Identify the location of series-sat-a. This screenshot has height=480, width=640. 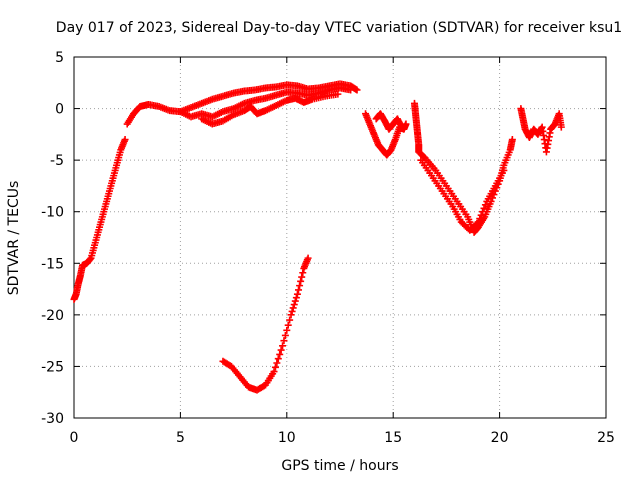
(99, 219).